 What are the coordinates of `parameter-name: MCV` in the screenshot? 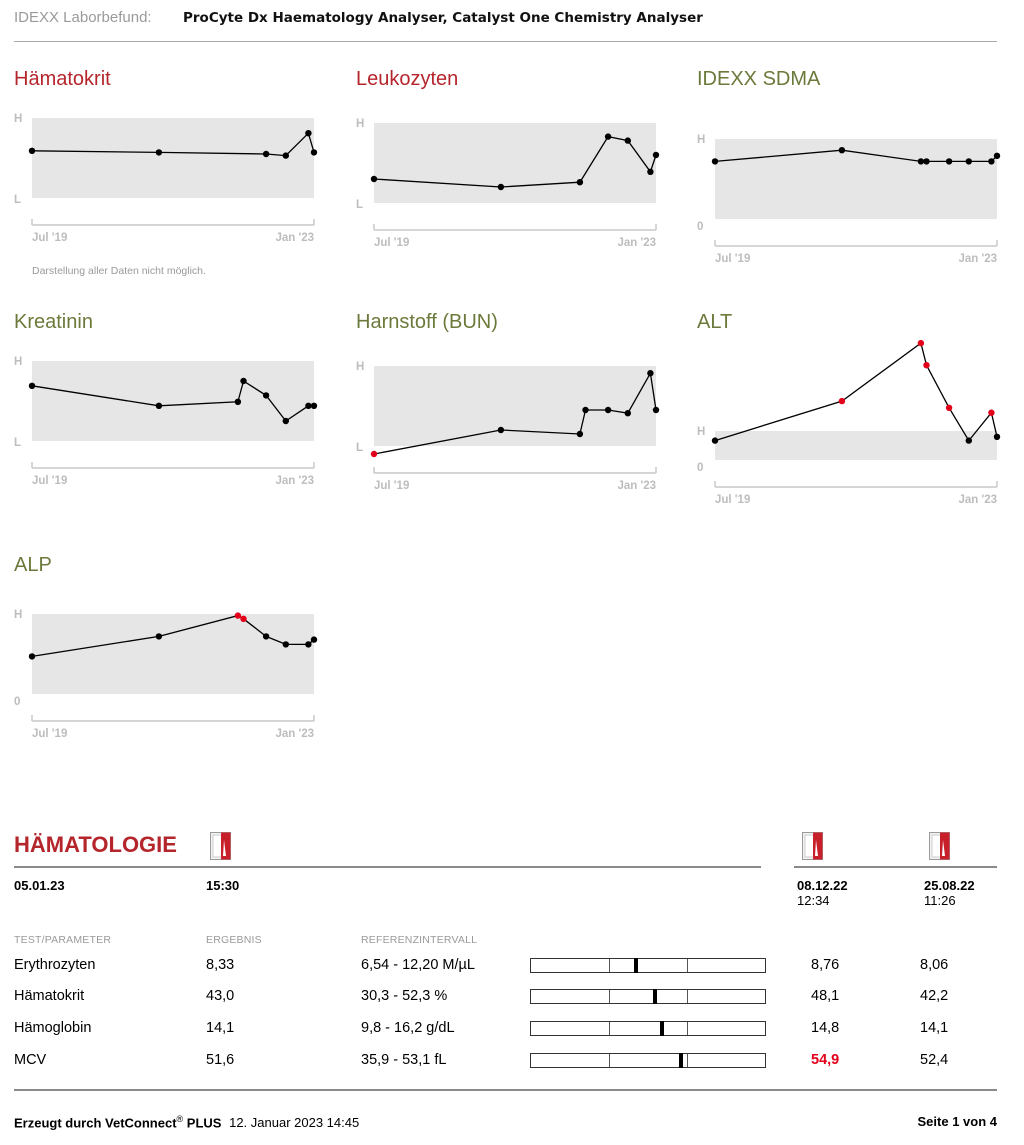 It's located at (30, 1060).